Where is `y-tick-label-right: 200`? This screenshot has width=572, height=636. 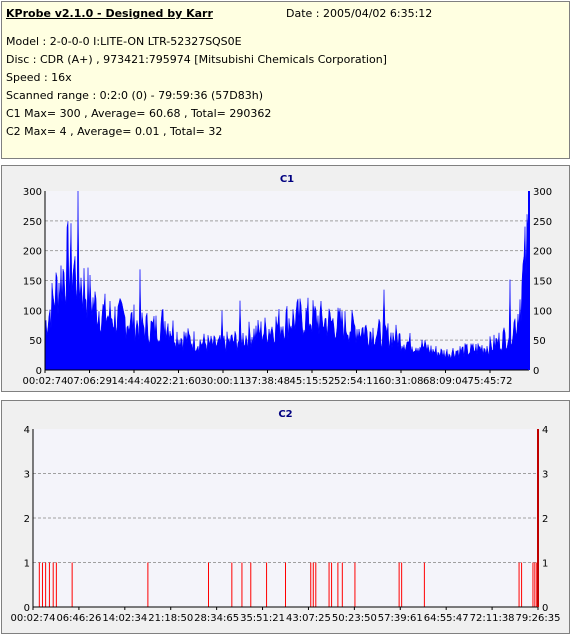
y-tick-label-right: 200 is located at coordinates (542, 252).